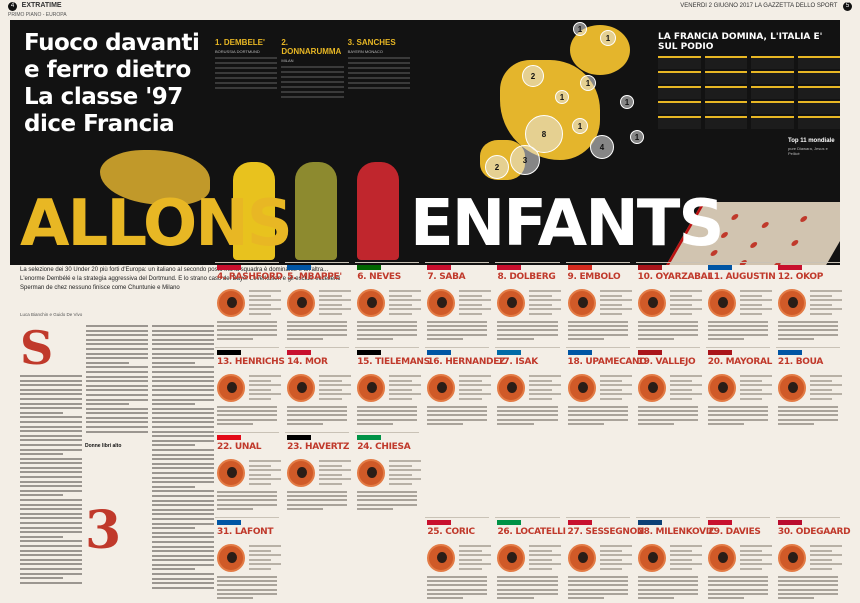  I want to click on player-name: 13. HENRICHS, so click(251, 362).